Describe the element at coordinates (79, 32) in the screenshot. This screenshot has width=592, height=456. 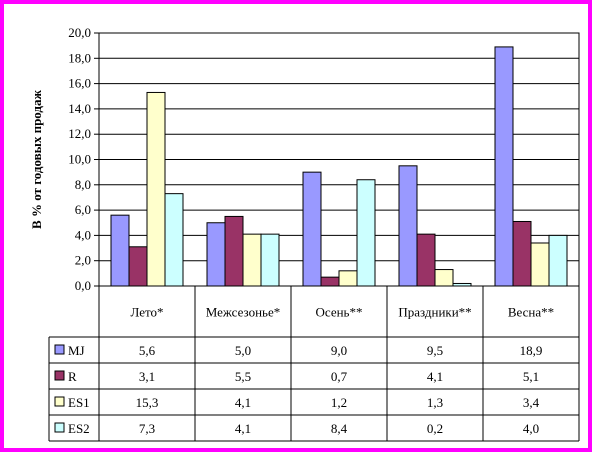
I see `y-tick-label: 20,0` at that location.